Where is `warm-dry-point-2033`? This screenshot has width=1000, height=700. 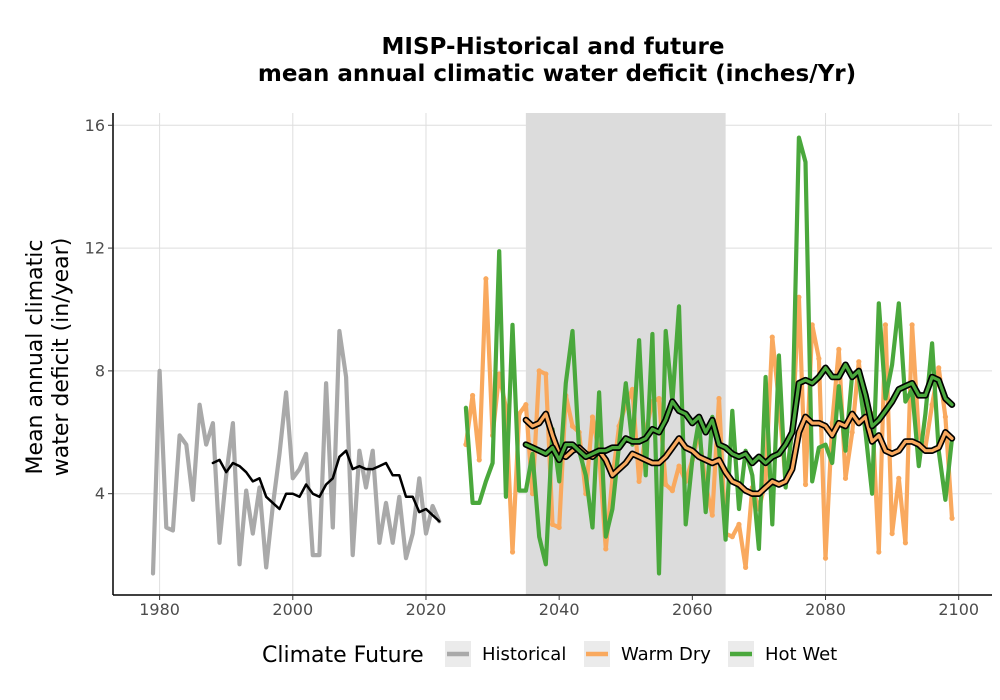
warm-dry-point-2033 is located at coordinates (512, 552).